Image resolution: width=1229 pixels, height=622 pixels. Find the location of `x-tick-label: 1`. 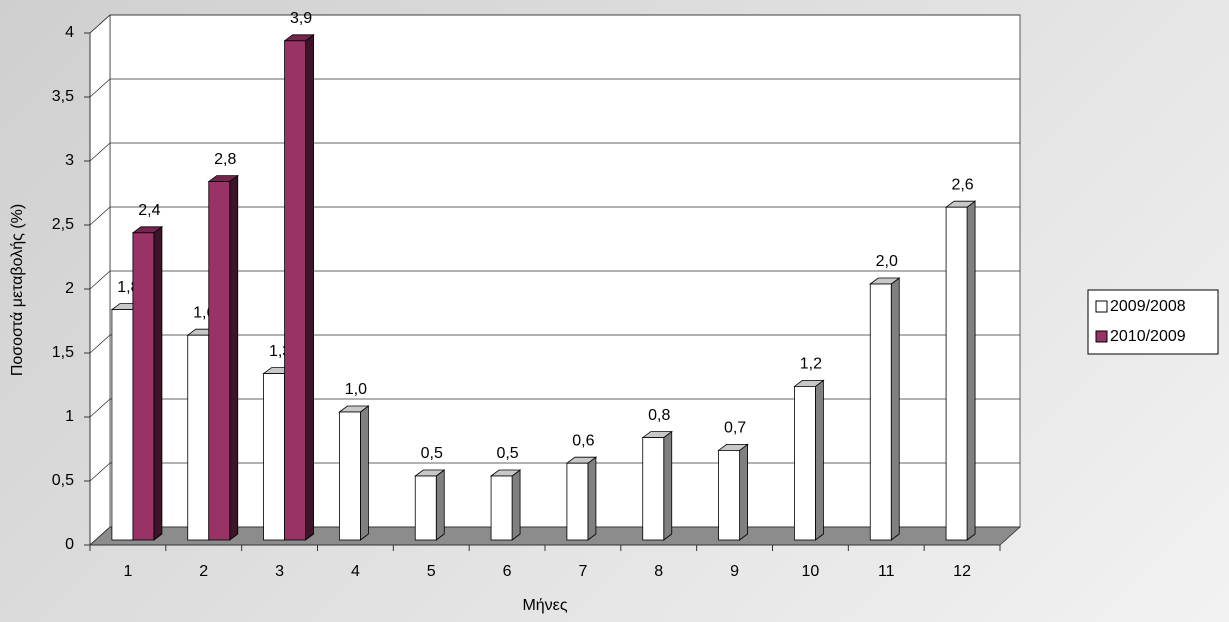

x-tick-label: 1 is located at coordinates (127, 571).